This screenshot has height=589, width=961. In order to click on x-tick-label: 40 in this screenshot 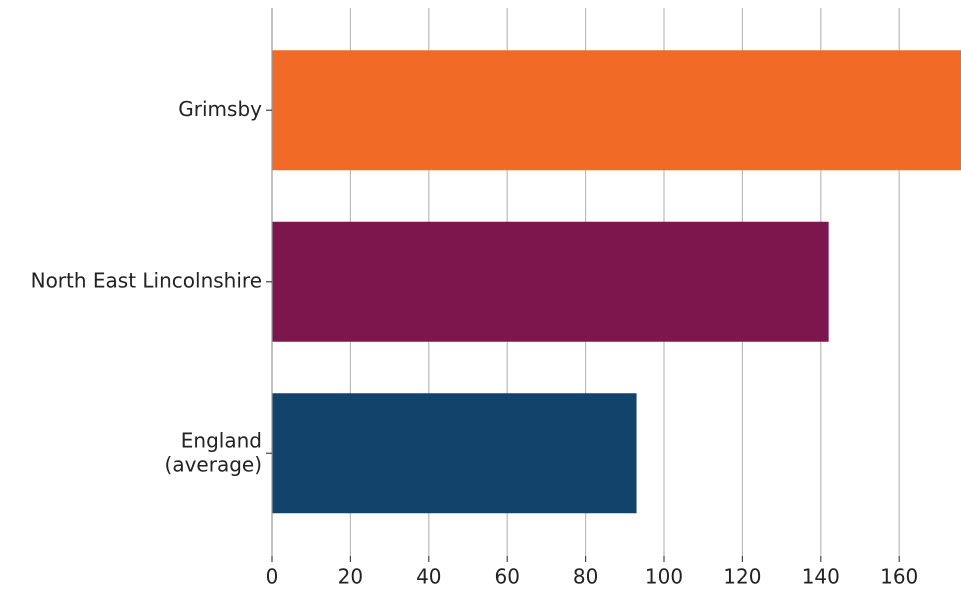, I will do `click(428, 577)`.